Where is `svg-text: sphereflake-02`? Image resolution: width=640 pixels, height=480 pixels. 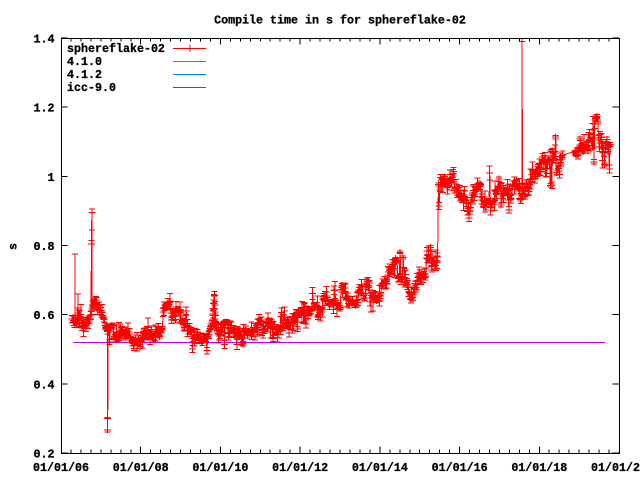
svg-text: sphereflake-02 is located at coordinates (116, 49).